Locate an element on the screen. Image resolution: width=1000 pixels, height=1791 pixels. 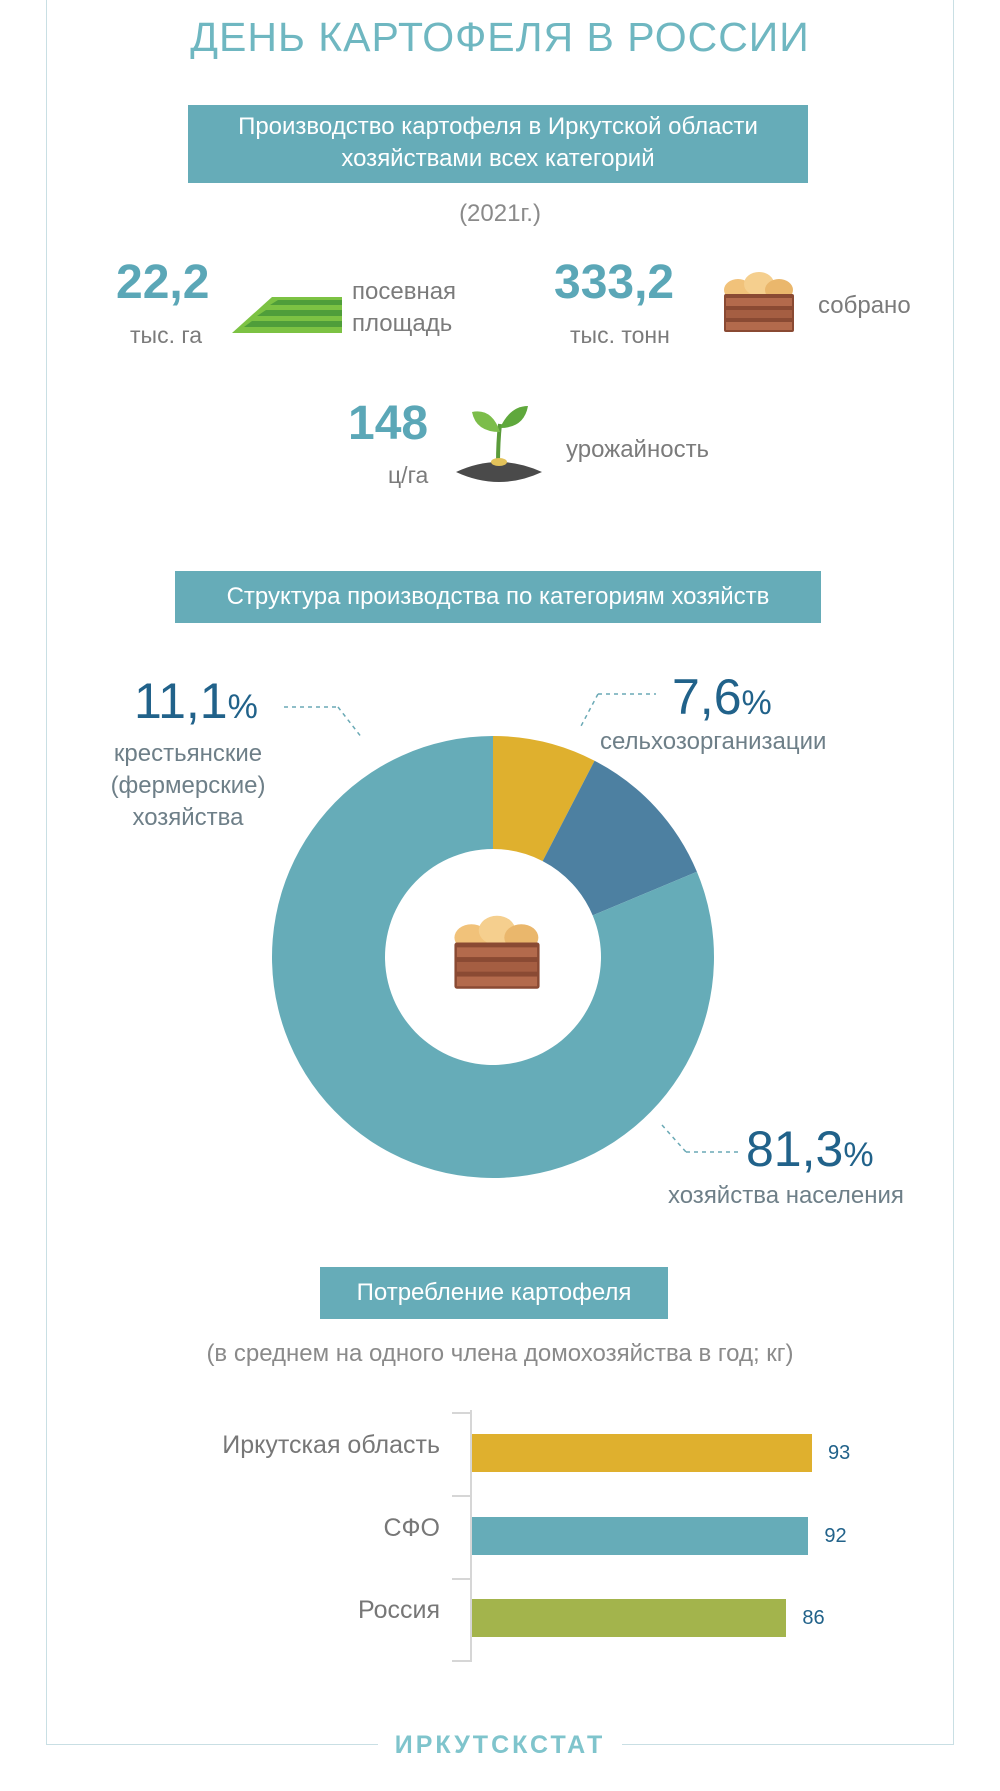
bar-sfo is located at coordinates (640, 1536).